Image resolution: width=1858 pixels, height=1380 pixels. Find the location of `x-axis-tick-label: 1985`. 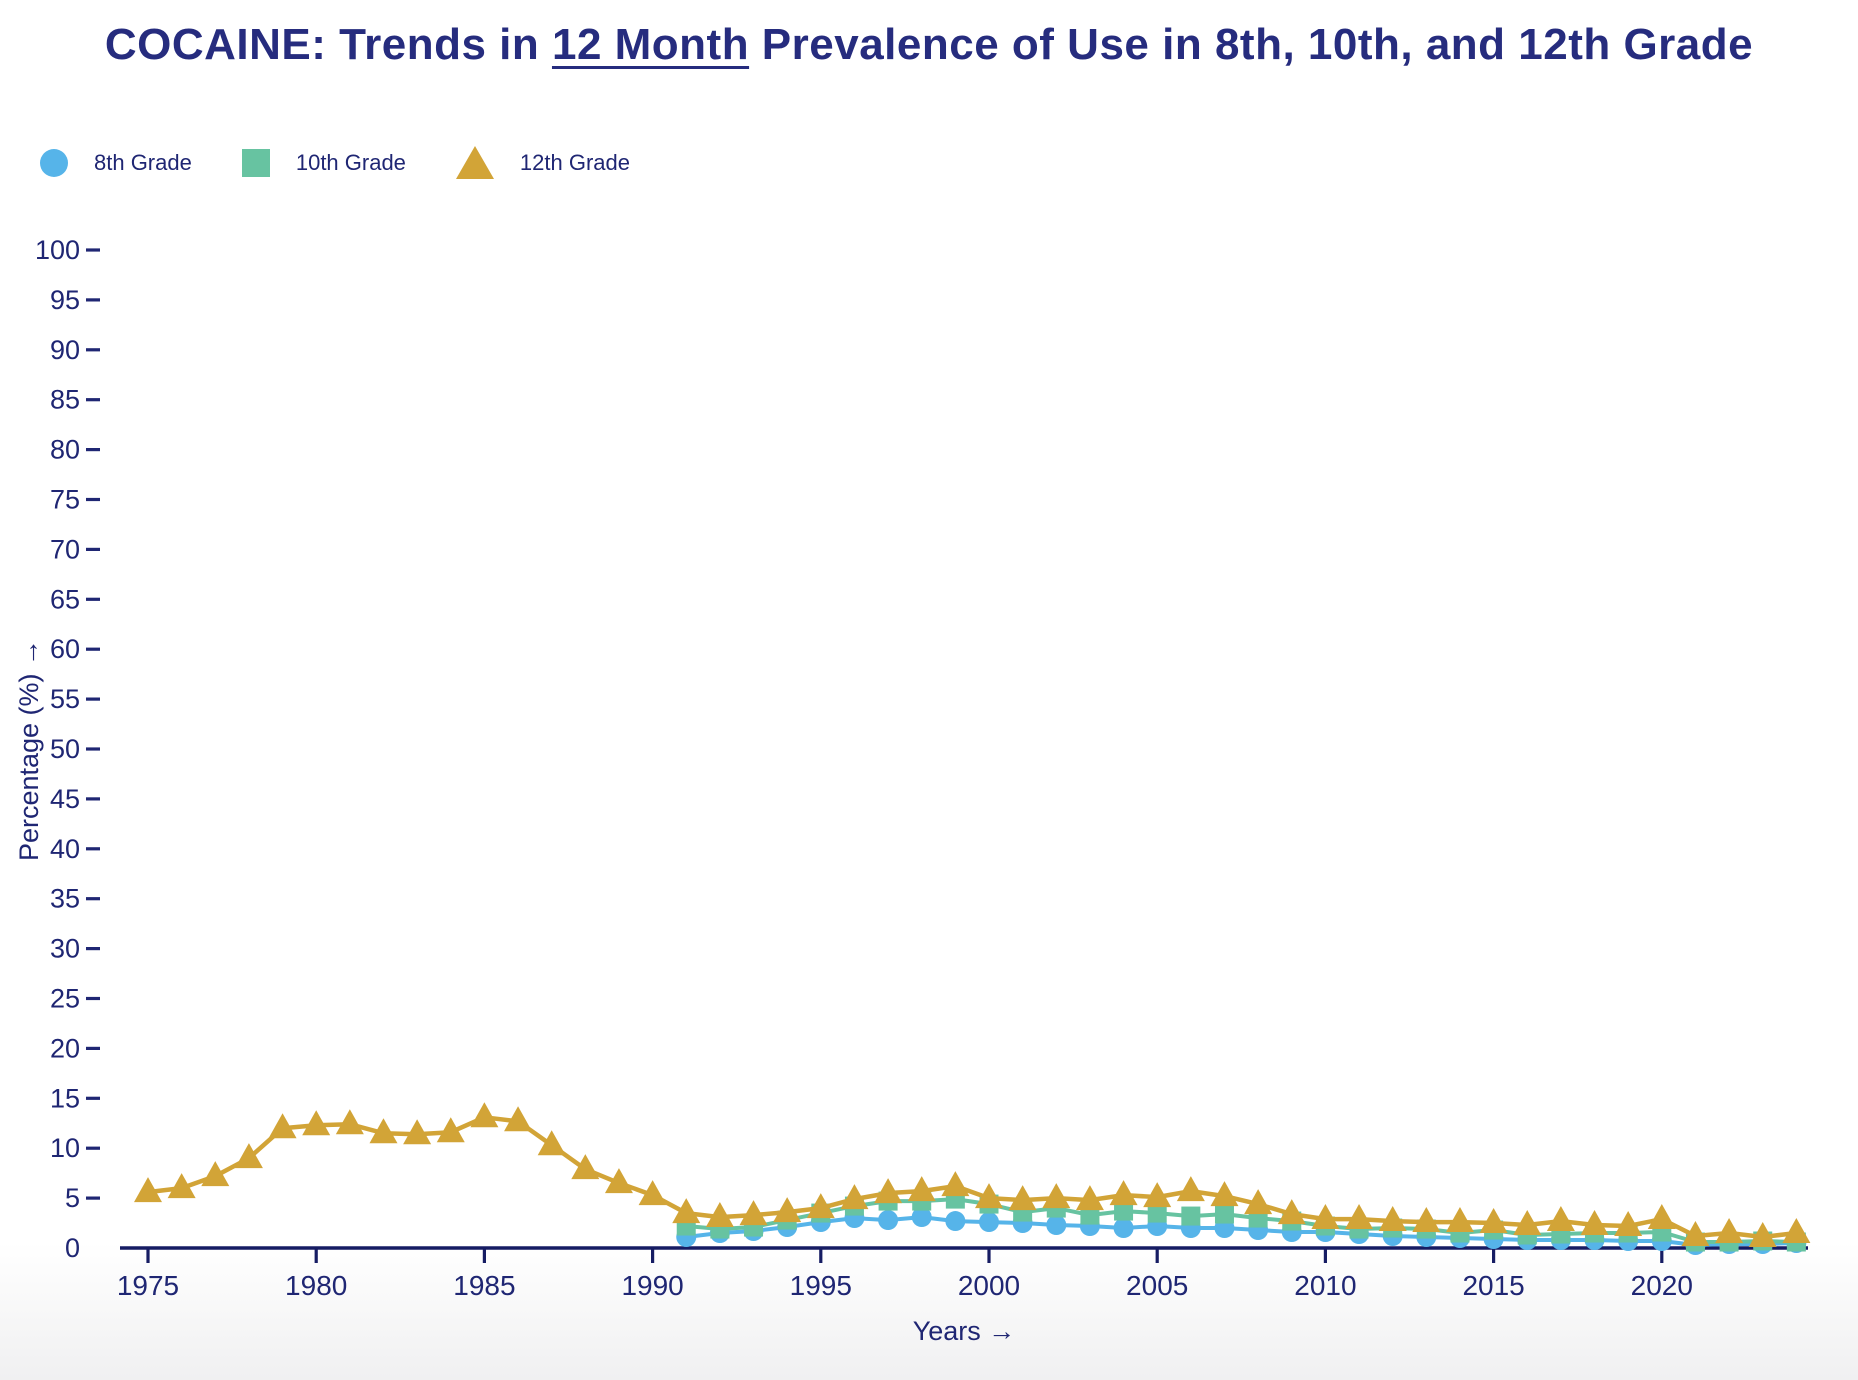

x-axis-tick-label: 1985 is located at coordinates (484, 1285).